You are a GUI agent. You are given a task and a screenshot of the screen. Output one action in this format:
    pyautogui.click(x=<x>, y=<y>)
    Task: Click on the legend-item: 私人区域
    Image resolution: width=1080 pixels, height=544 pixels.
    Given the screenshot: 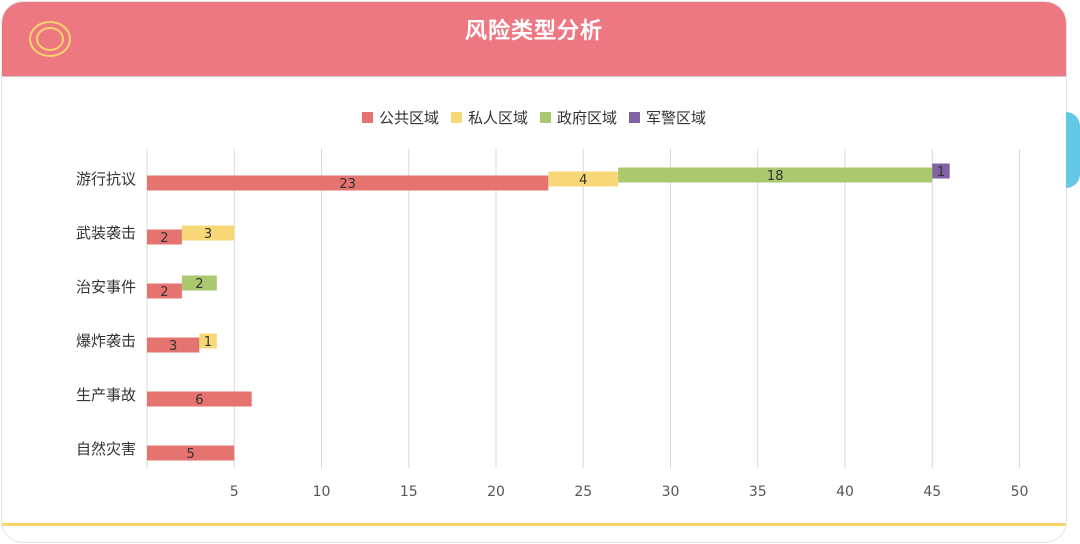 What is the action you would take?
    pyautogui.click(x=489, y=117)
    